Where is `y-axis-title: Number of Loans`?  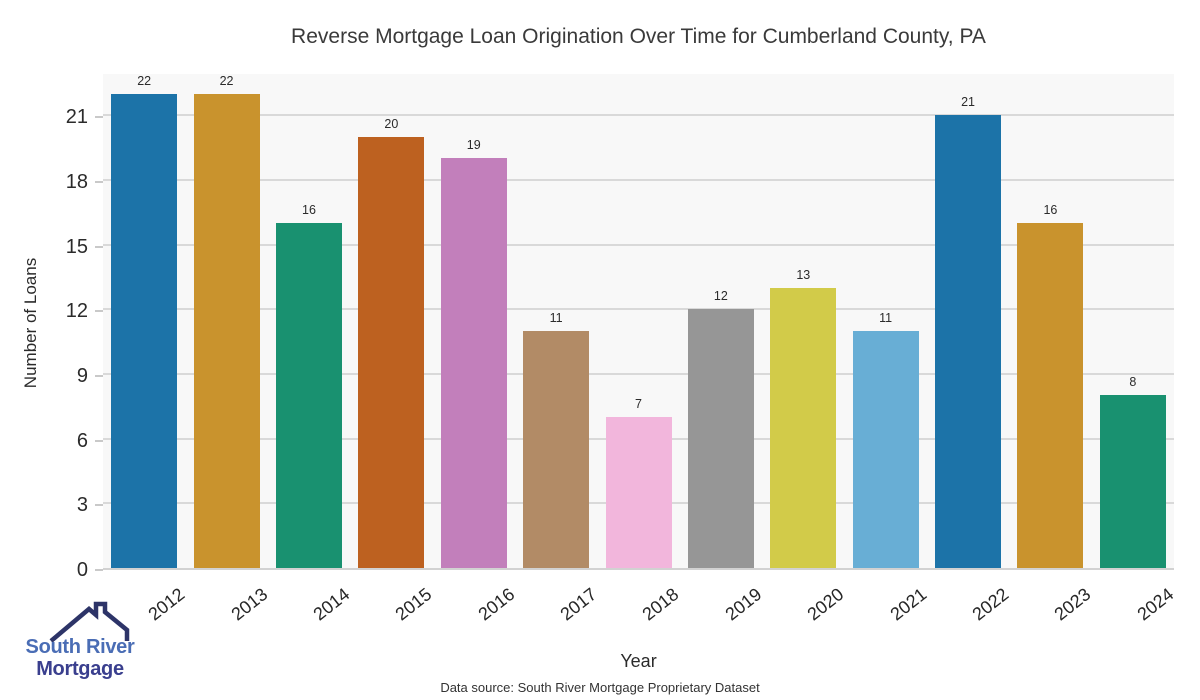 y-axis-title: Number of Loans is located at coordinates (30, 323).